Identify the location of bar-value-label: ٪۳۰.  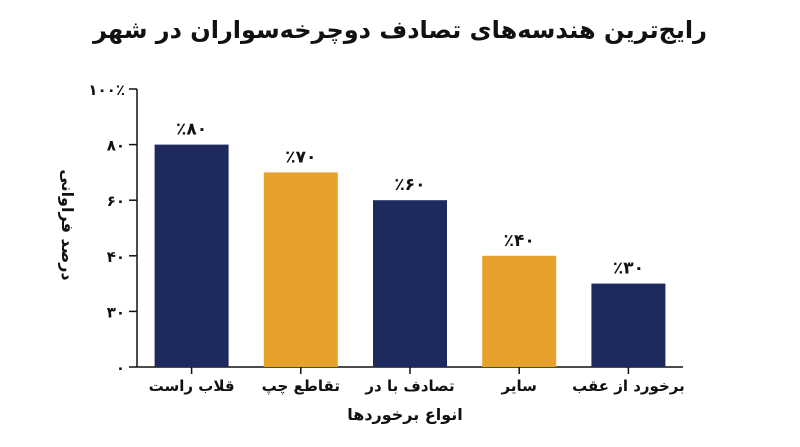
(628, 269).